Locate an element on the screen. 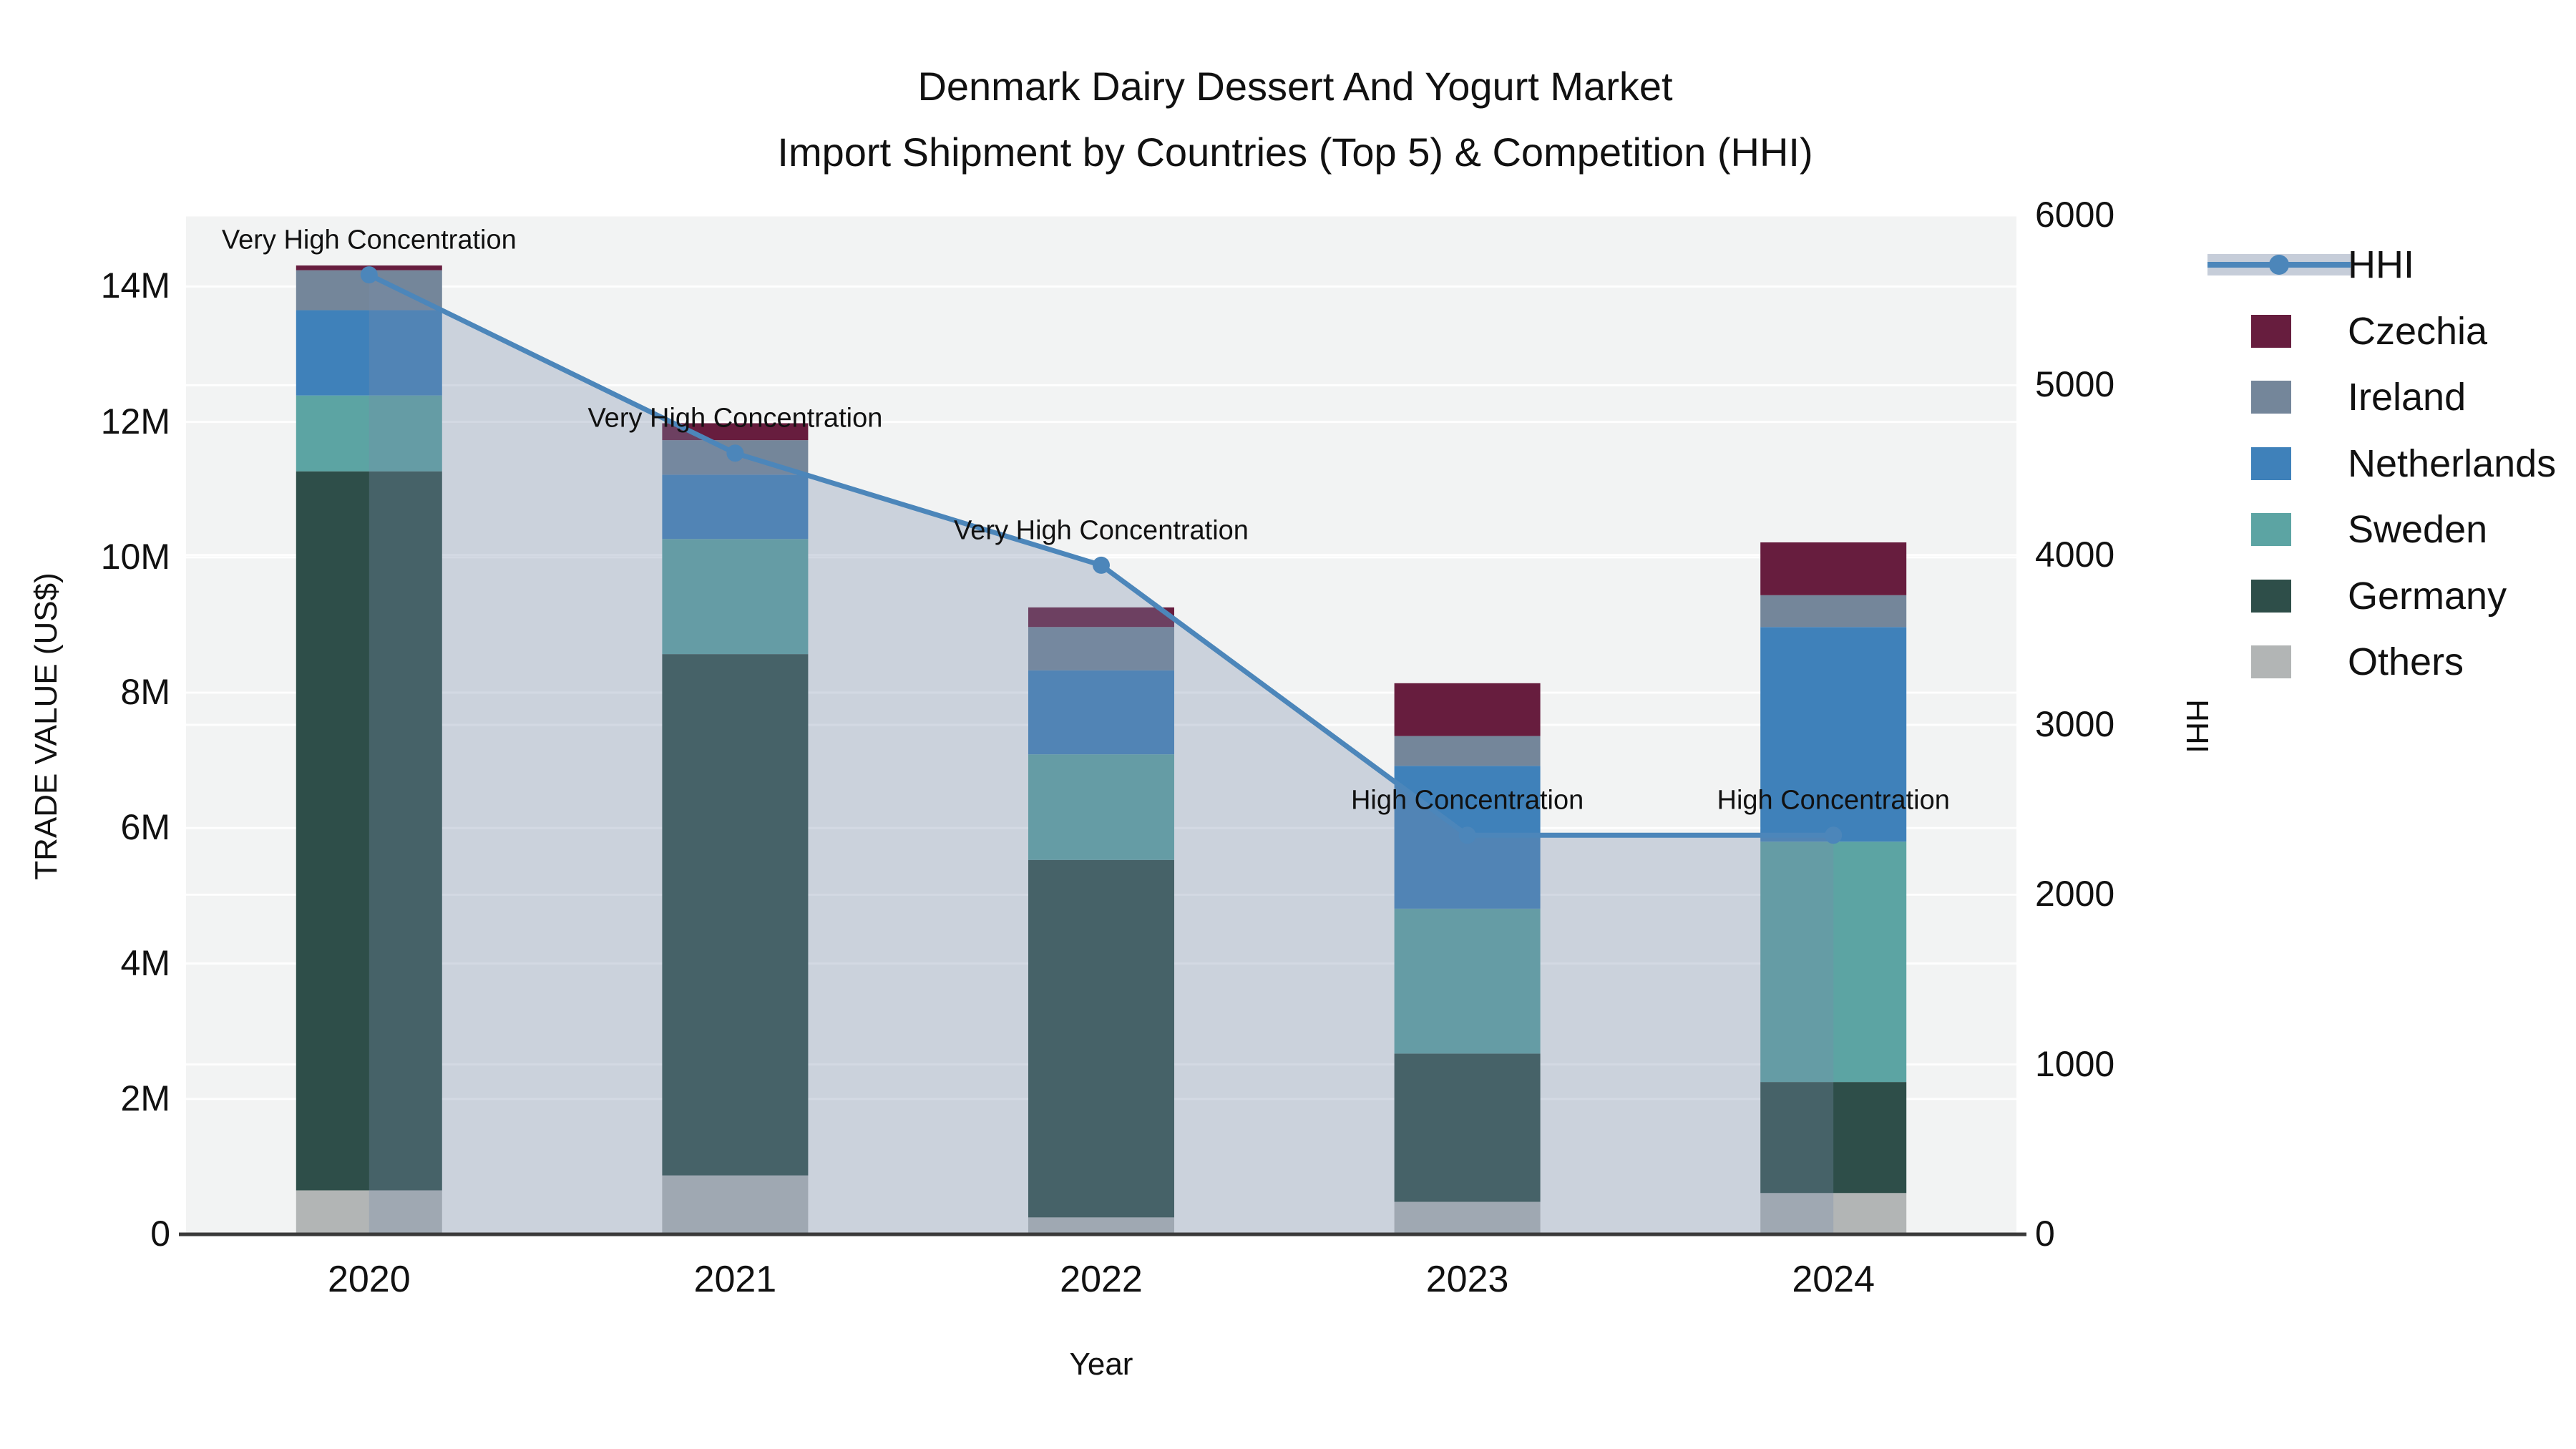  y-left-tick-label: 0 is located at coordinates (160, 1234).